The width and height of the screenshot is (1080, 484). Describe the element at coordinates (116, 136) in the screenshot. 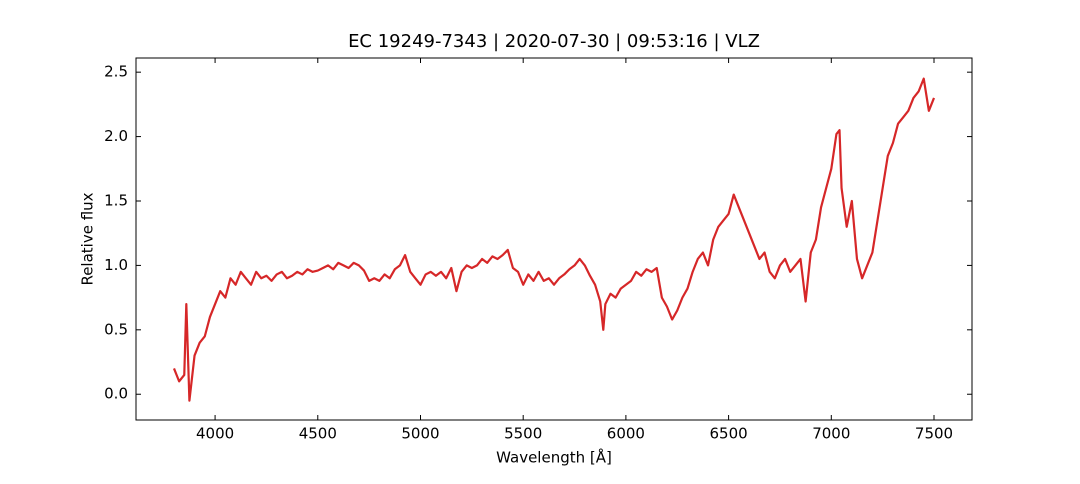

I see `y-tick-label: 2.0` at that location.